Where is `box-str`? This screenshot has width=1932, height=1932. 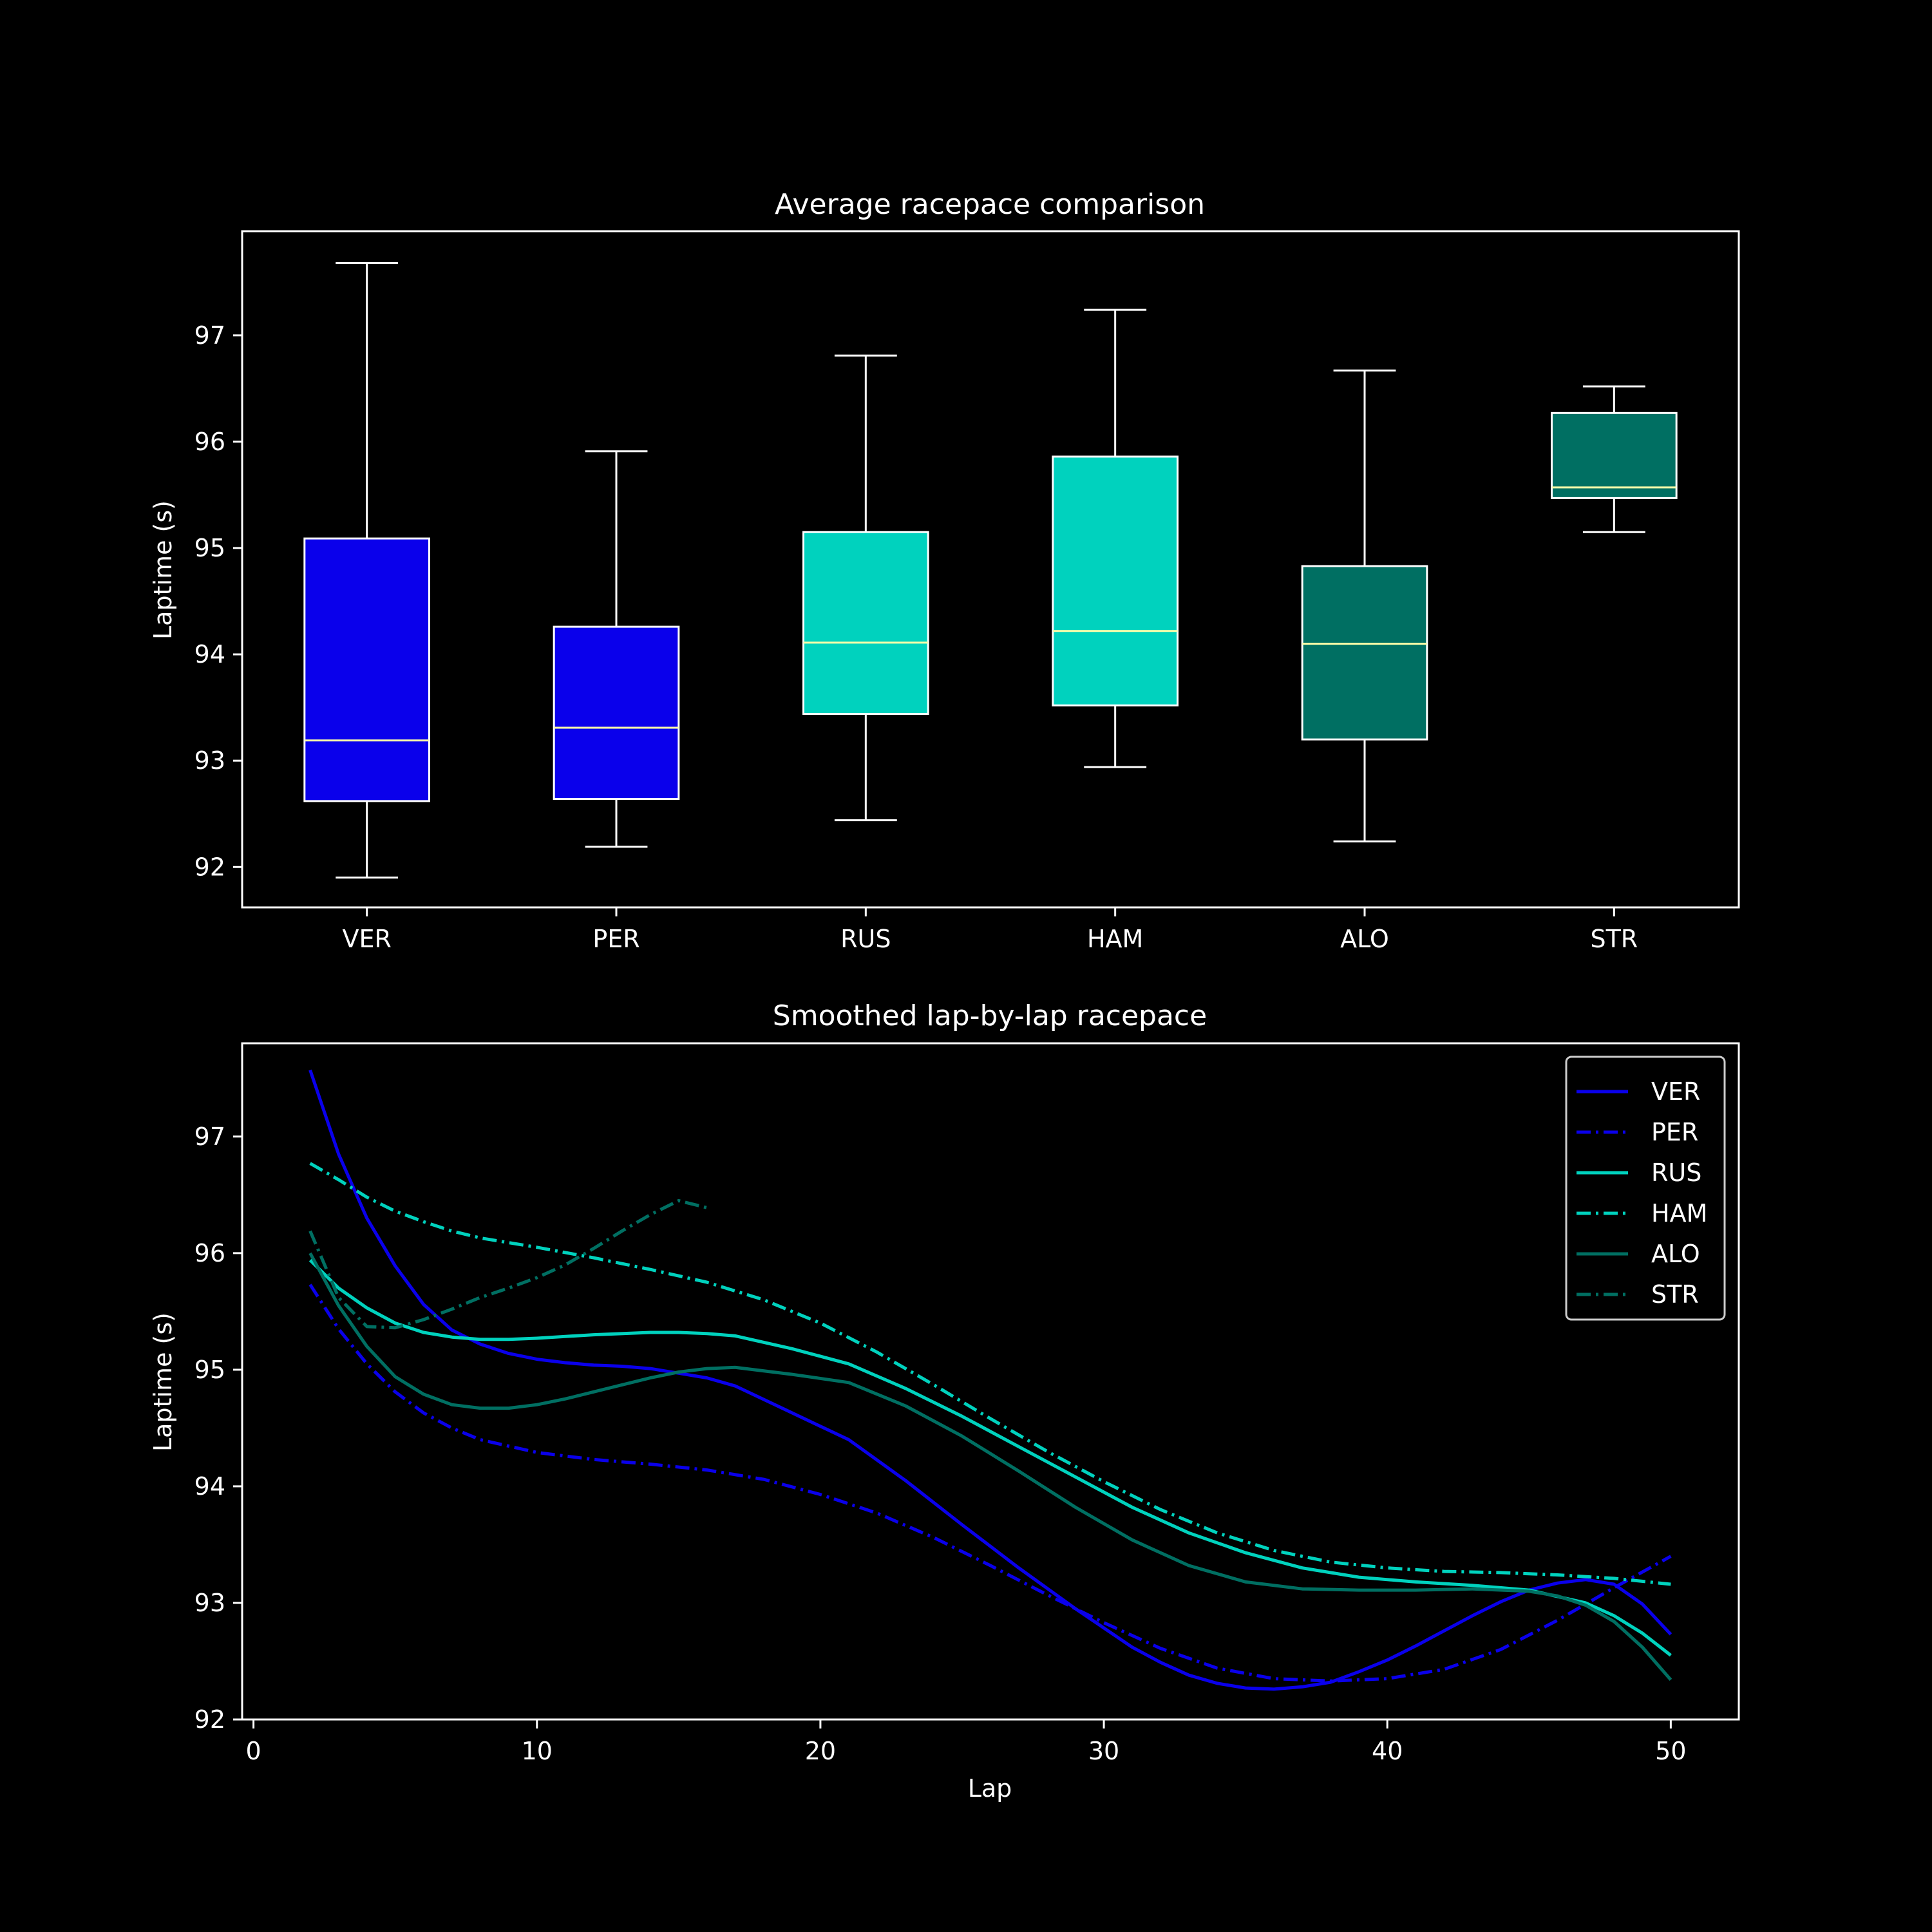 box-str is located at coordinates (1614, 455).